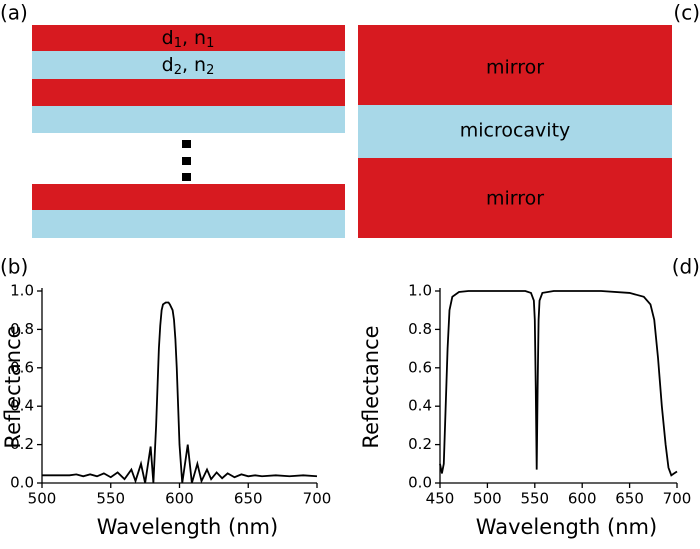  I want to click on layer-label: d2, n2, so click(188, 66).